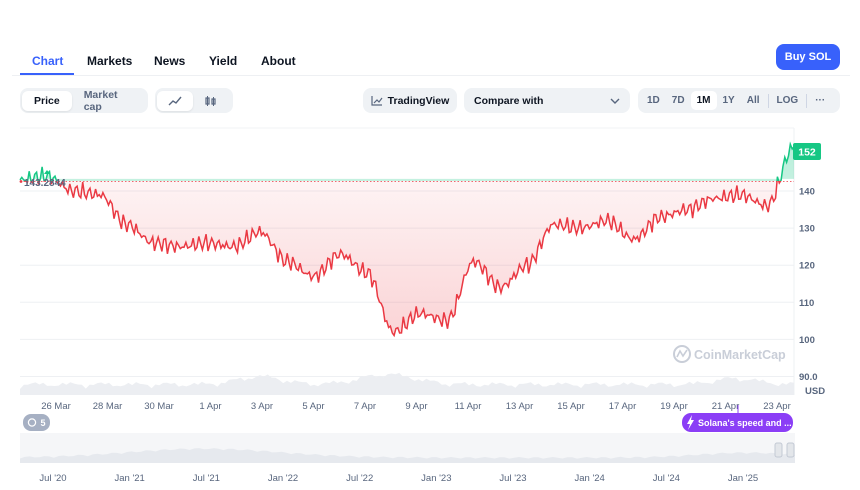 This screenshot has height=490, width=860. I want to click on buy-sol-button: Buy SOL, so click(808, 57).